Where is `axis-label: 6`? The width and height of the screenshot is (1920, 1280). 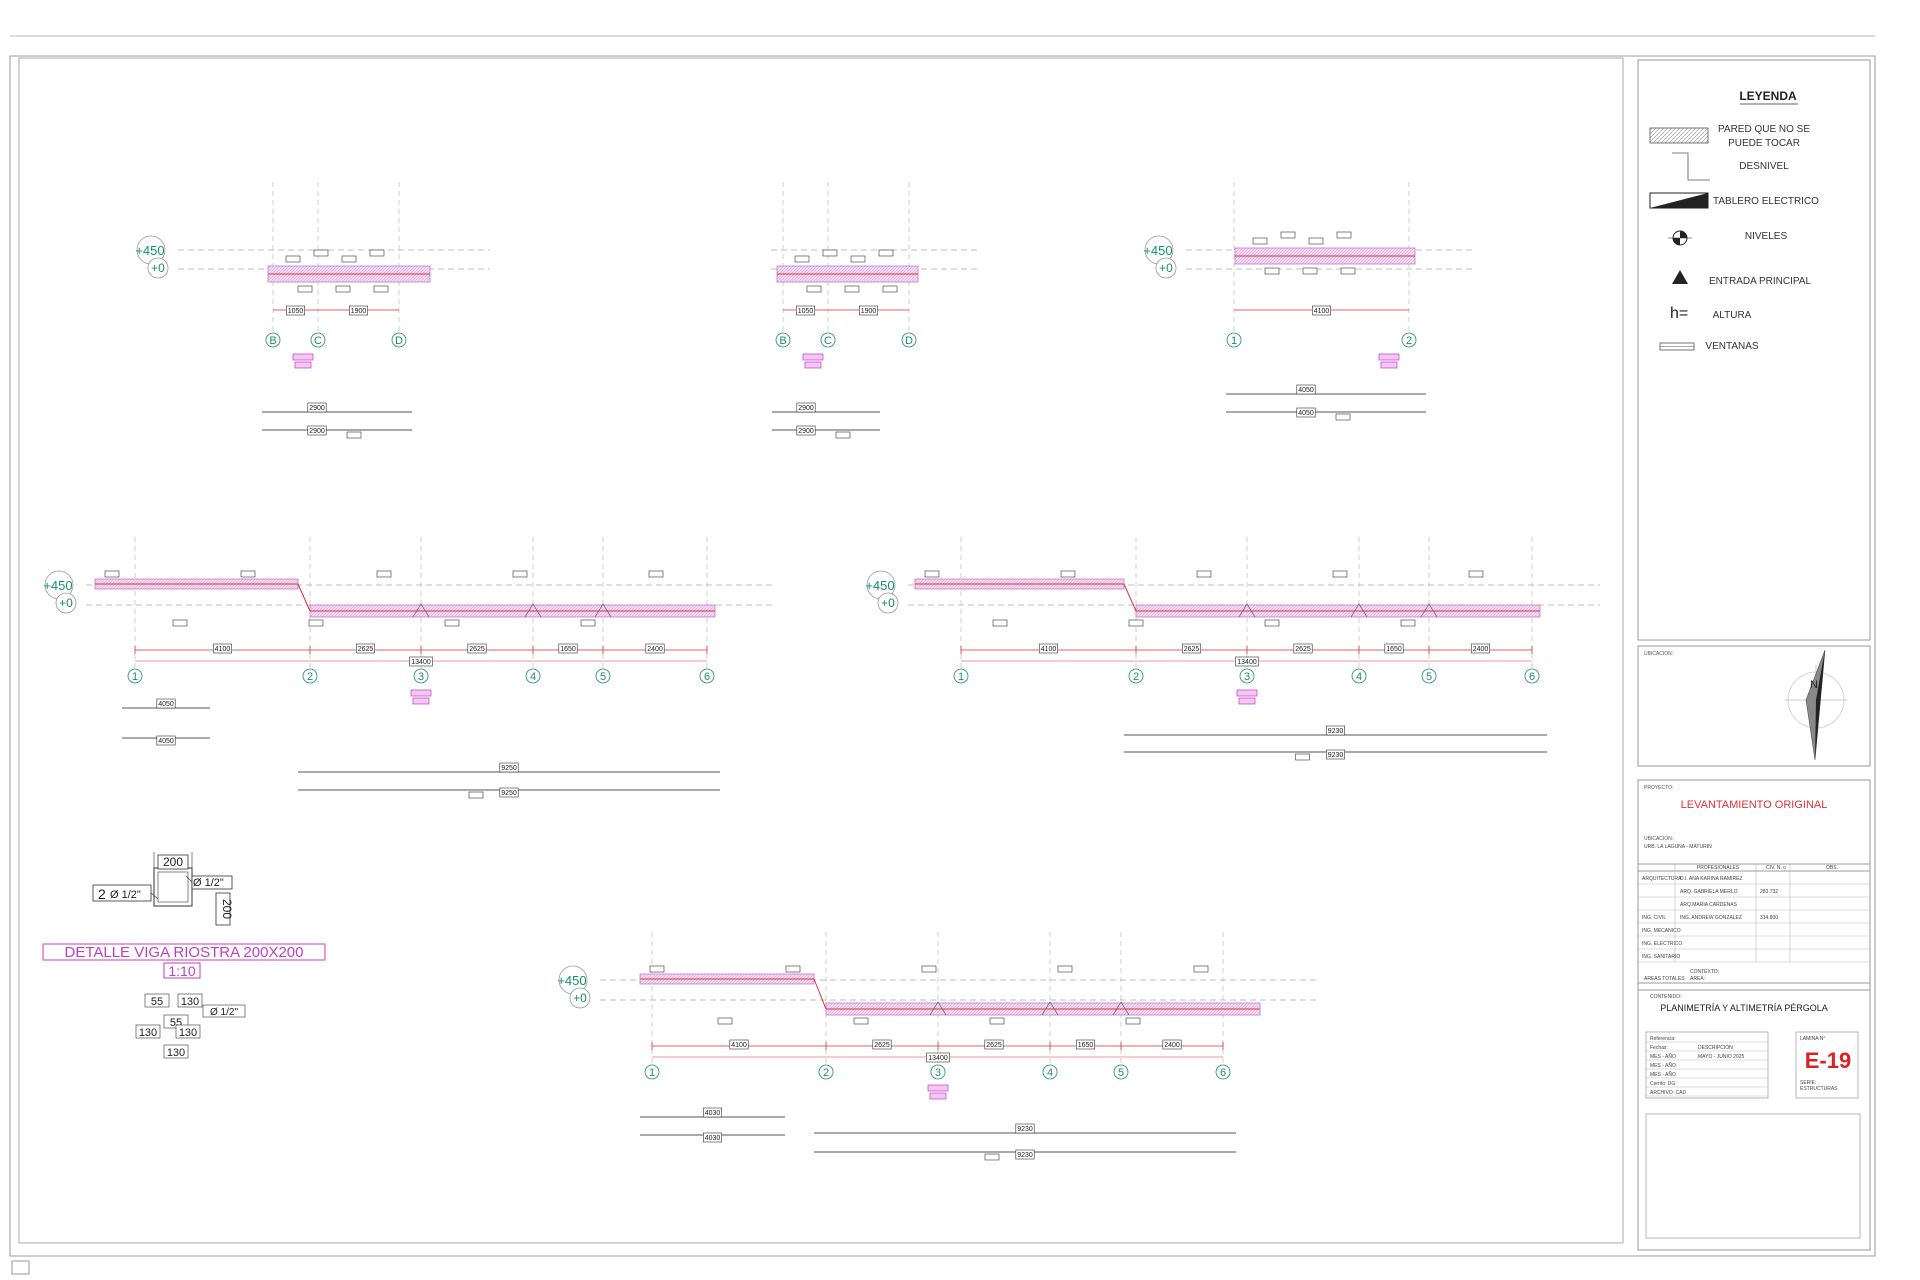
axis-label: 6 is located at coordinates (1532, 677).